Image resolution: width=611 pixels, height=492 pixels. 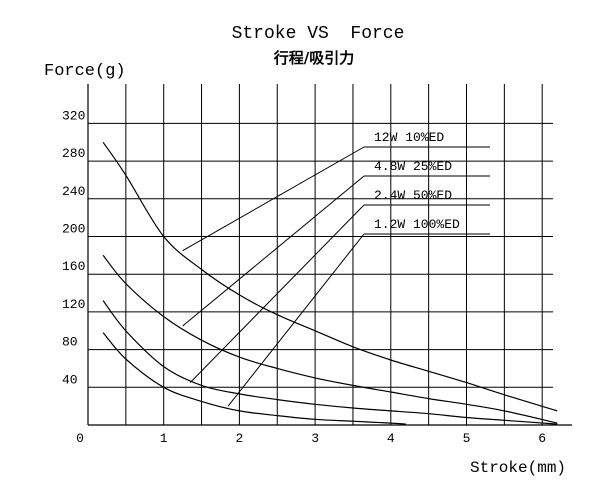 I want to click on x-tick-label-4: 4, so click(x=391, y=438).